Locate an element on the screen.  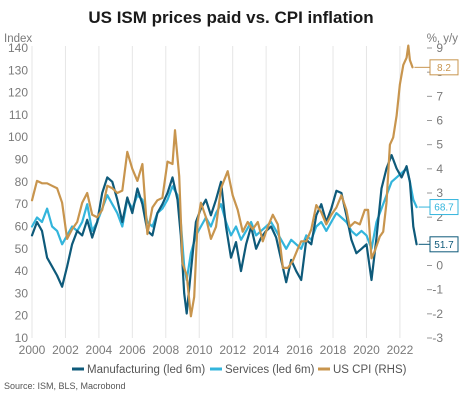
x-tick-label-2022: 2022 is located at coordinates (400, 350).